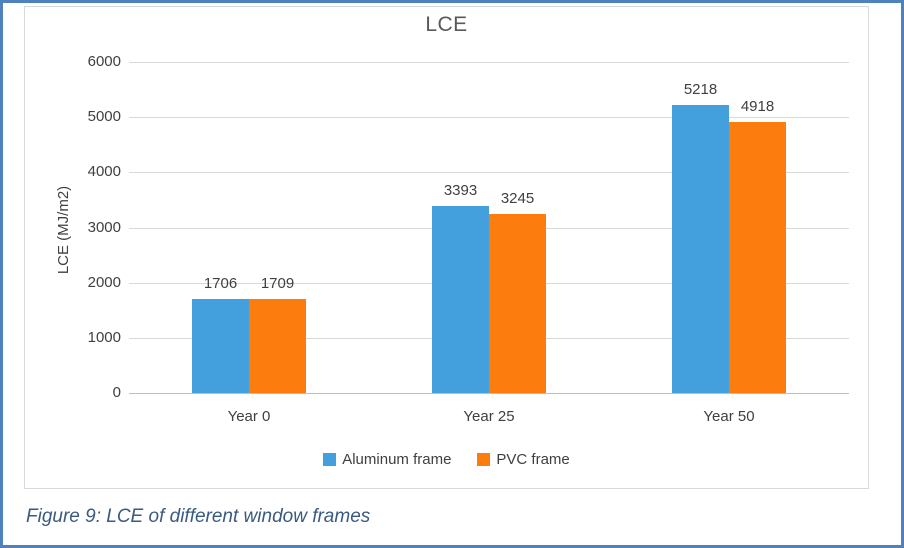 The width and height of the screenshot is (904, 548). What do you see at coordinates (700, 89) in the screenshot?
I see `data-label: 5218` at bounding box center [700, 89].